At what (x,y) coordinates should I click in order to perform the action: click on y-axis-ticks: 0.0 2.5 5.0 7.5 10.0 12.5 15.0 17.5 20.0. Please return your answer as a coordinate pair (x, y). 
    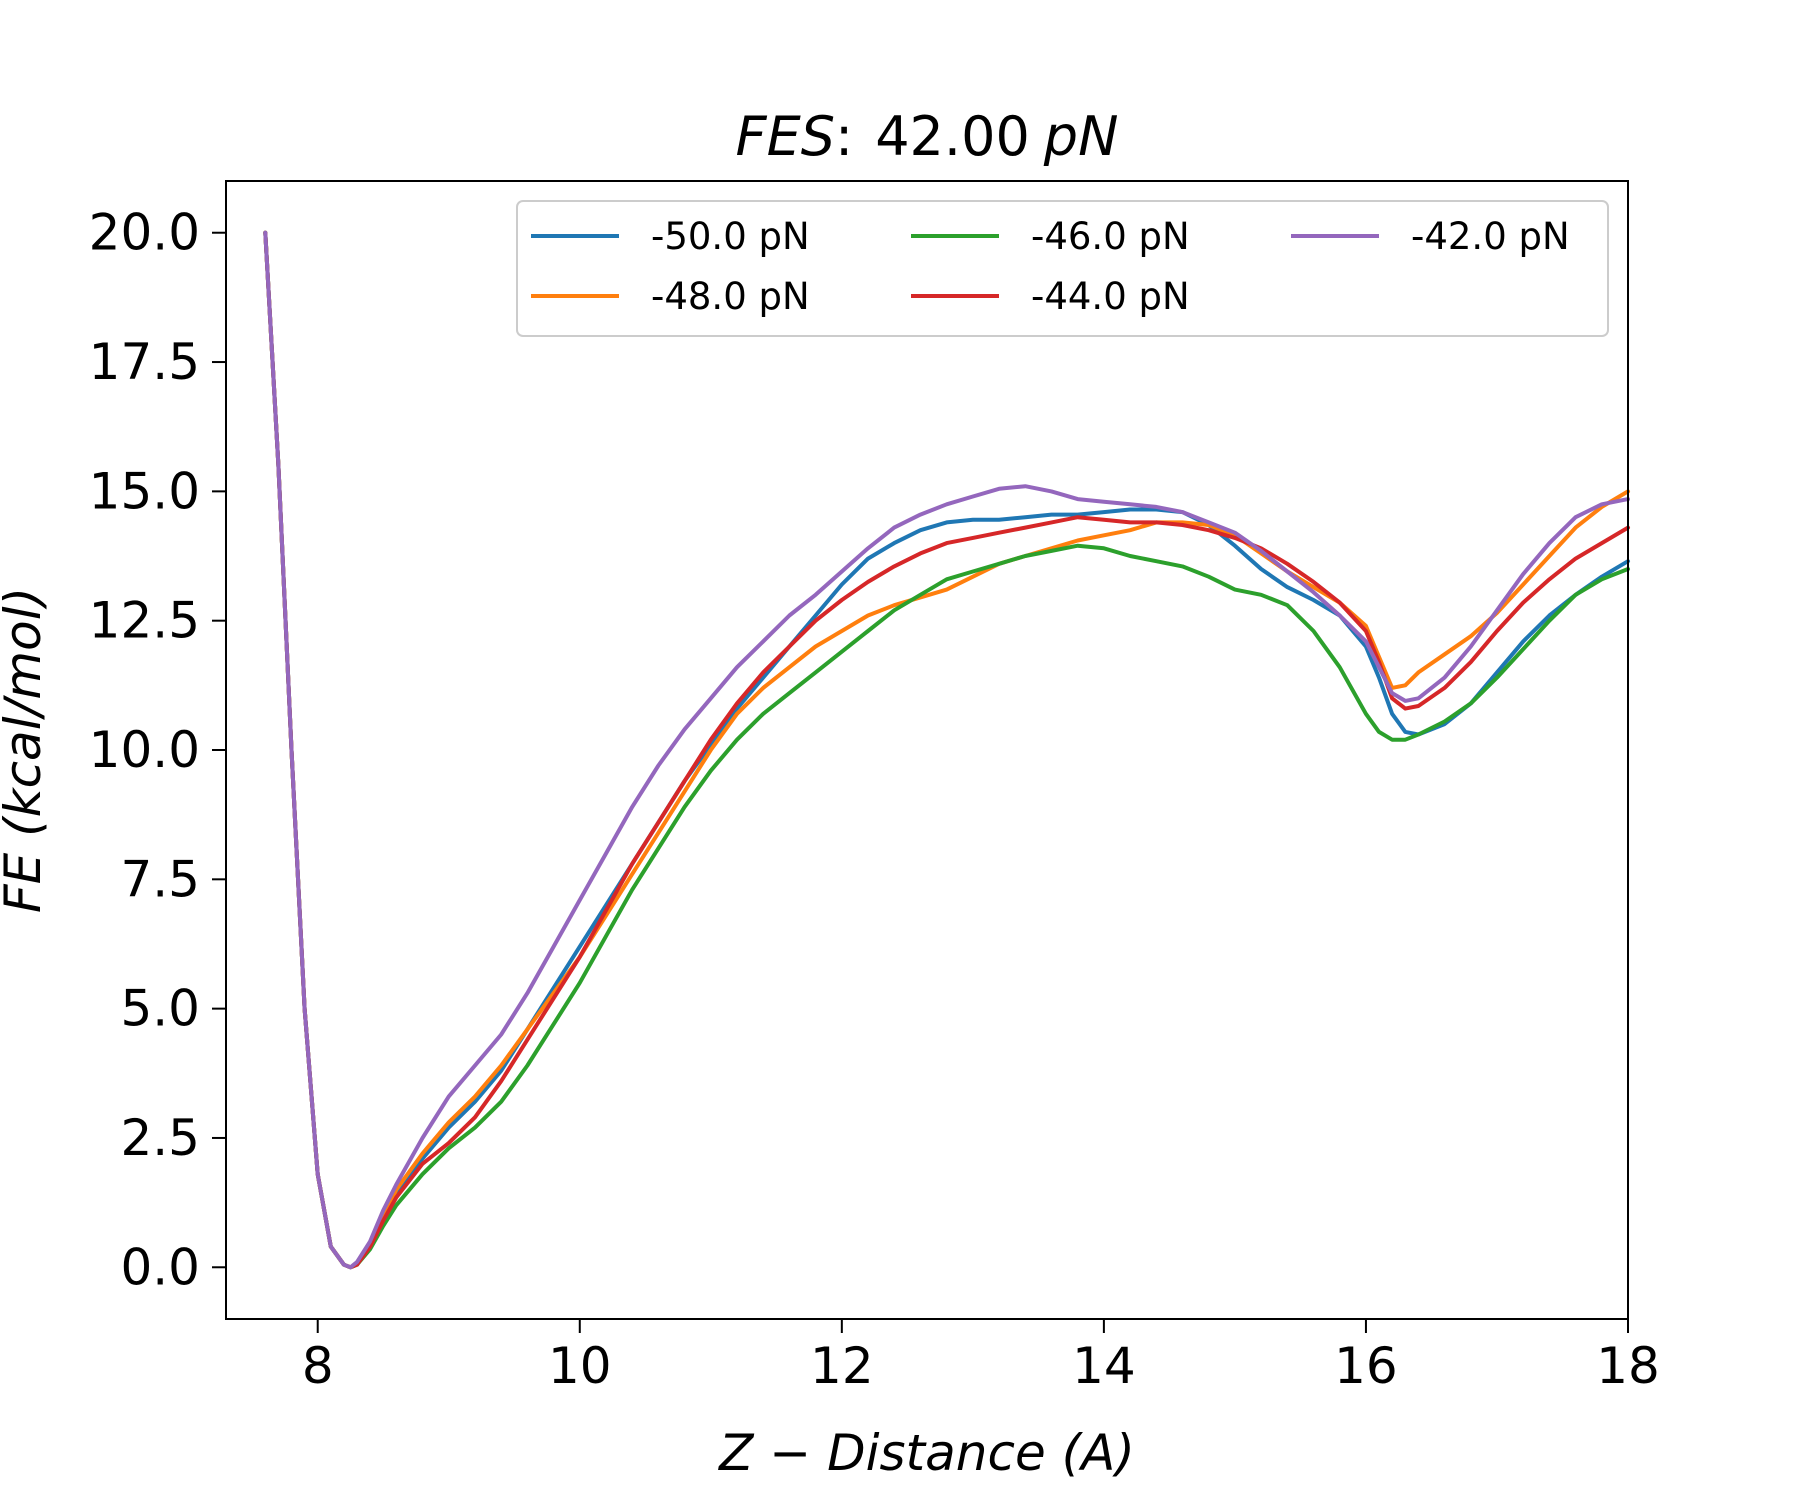
    Looking at the image, I should click on (157, 750).